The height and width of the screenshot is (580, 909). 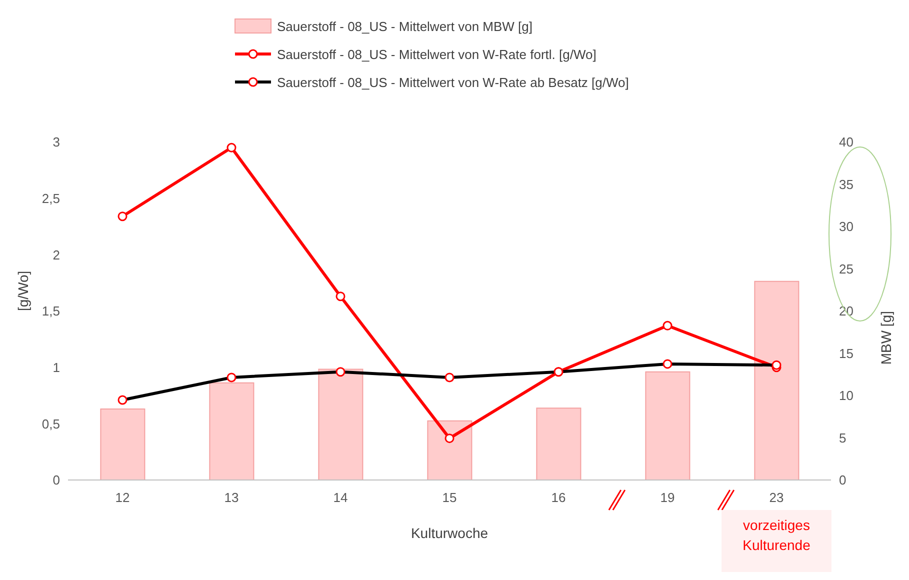 What do you see at coordinates (51, 424) in the screenshot?
I see `y-tick-label: 0,5` at bounding box center [51, 424].